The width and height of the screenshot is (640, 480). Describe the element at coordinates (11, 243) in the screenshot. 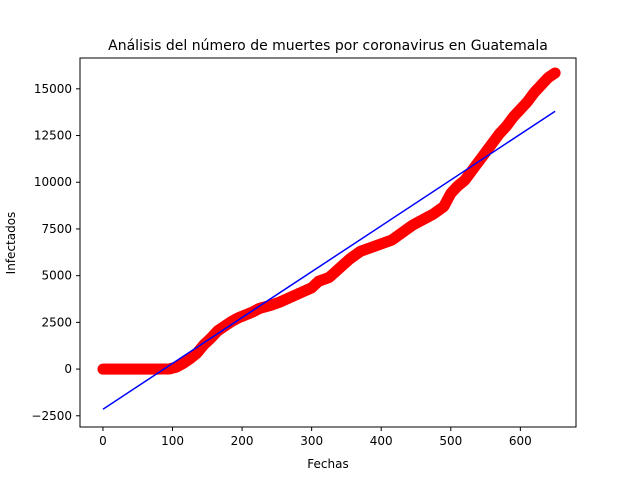

I see `y-axis-label: Infectados` at that location.